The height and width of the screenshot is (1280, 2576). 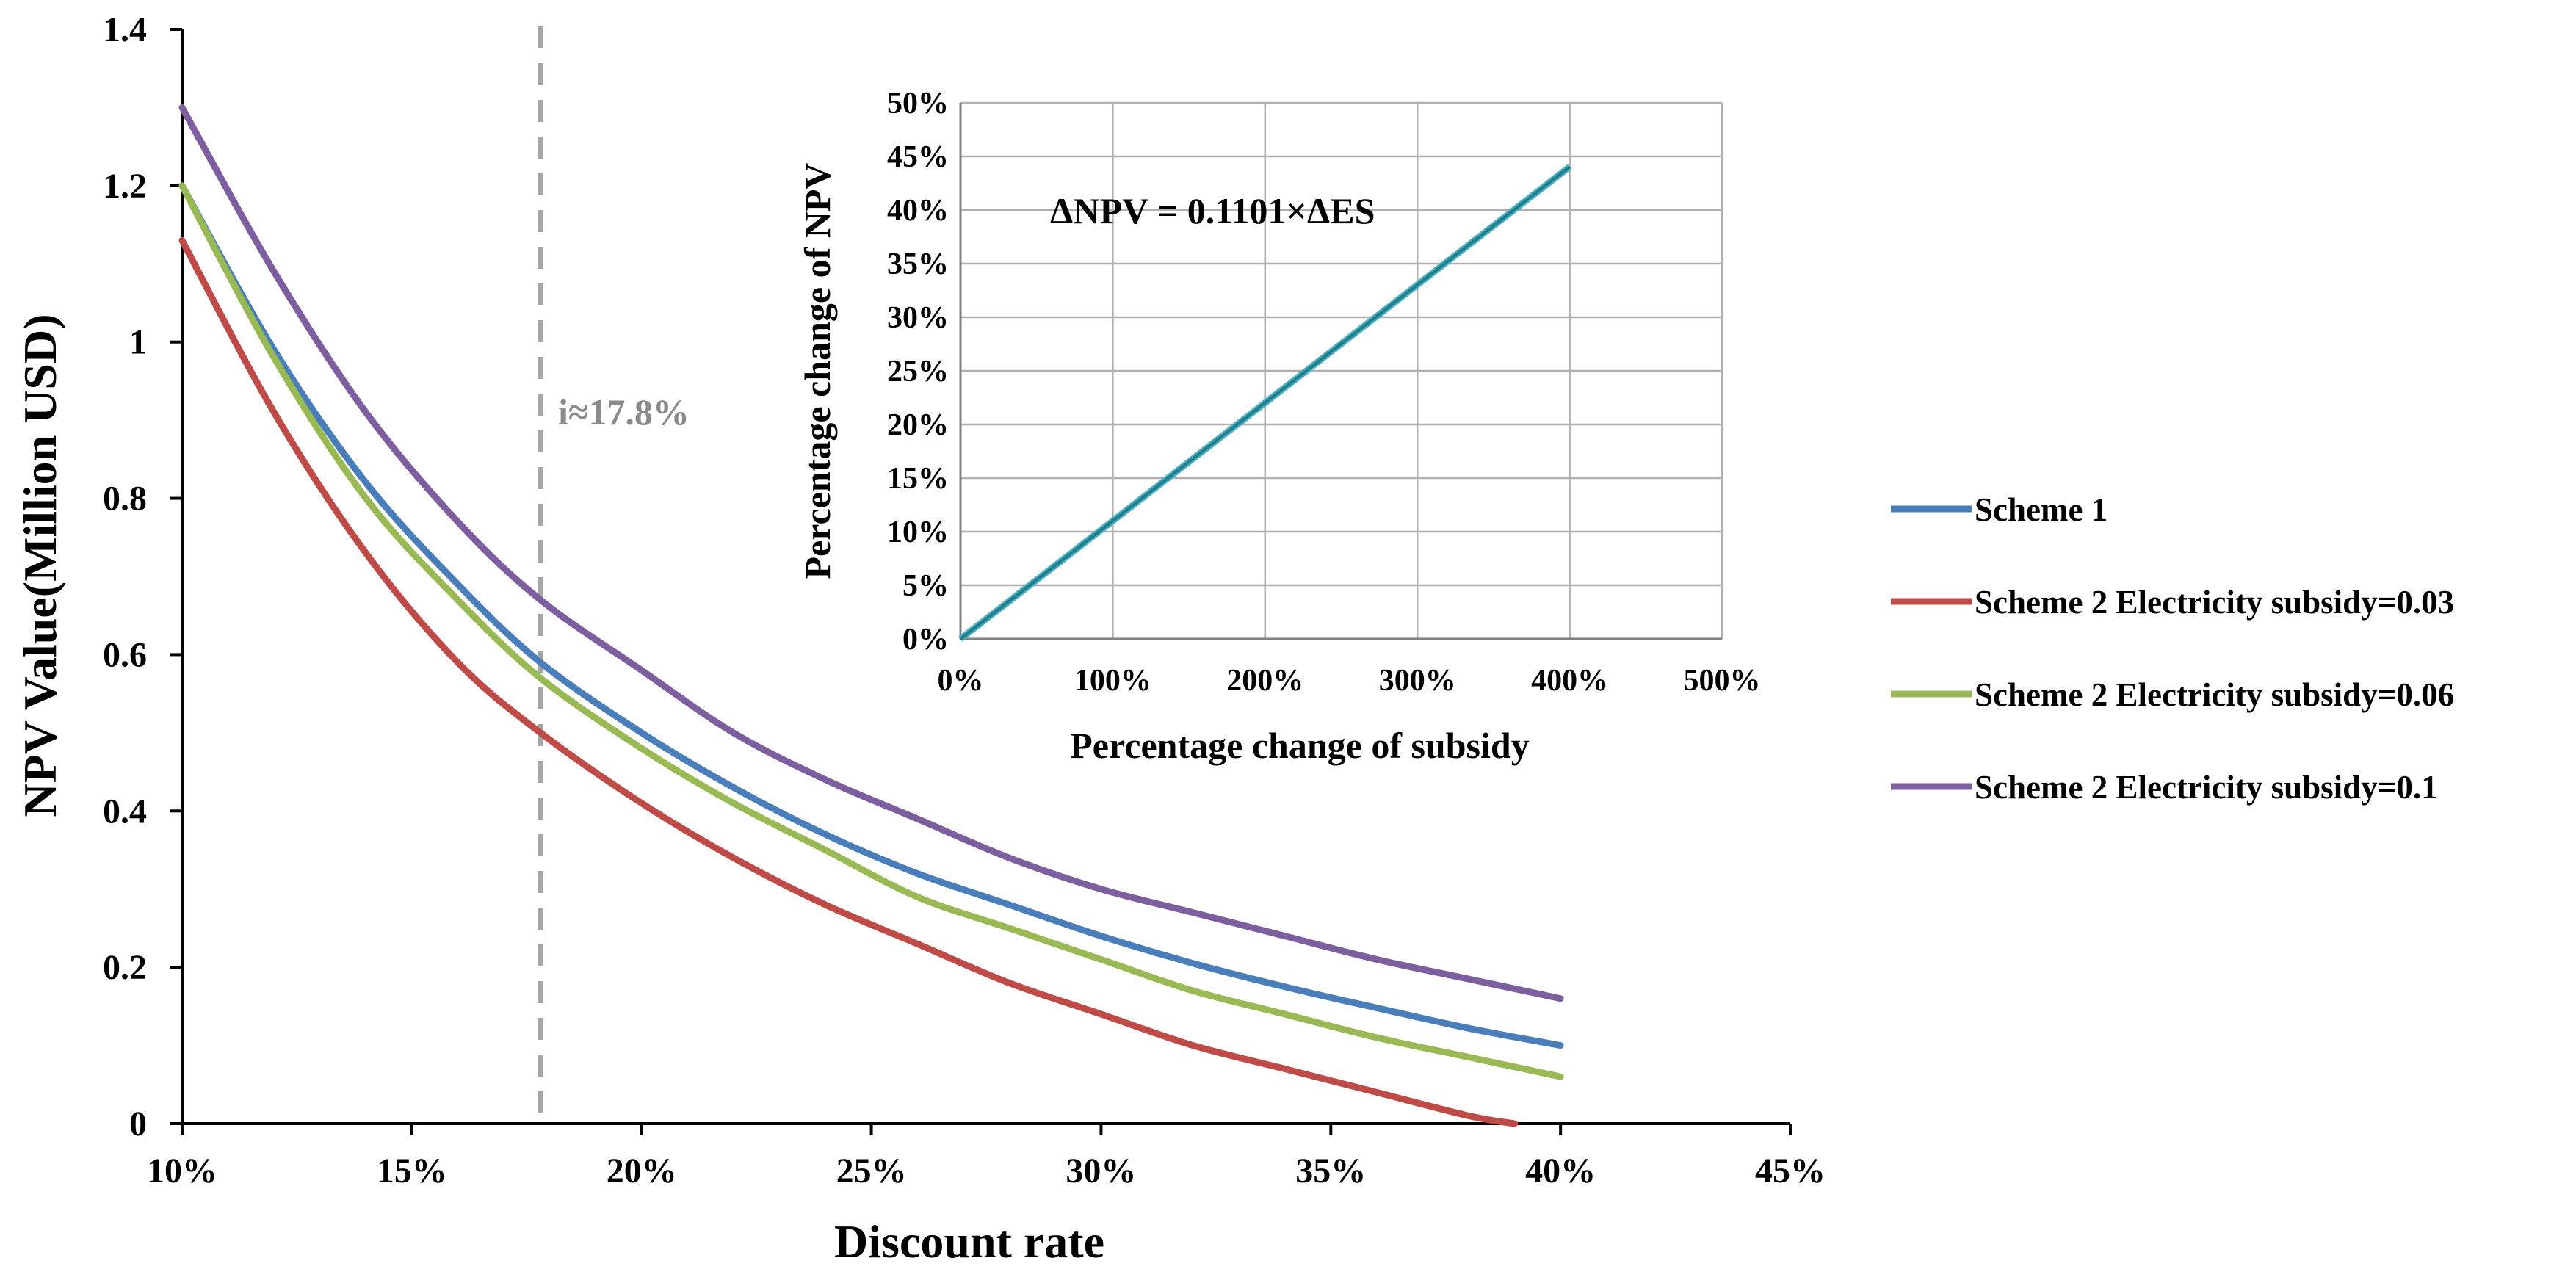 What do you see at coordinates (918, 264) in the screenshot?
I see `inset-y-tick-label: 35%` at bounding box center [918, 264].